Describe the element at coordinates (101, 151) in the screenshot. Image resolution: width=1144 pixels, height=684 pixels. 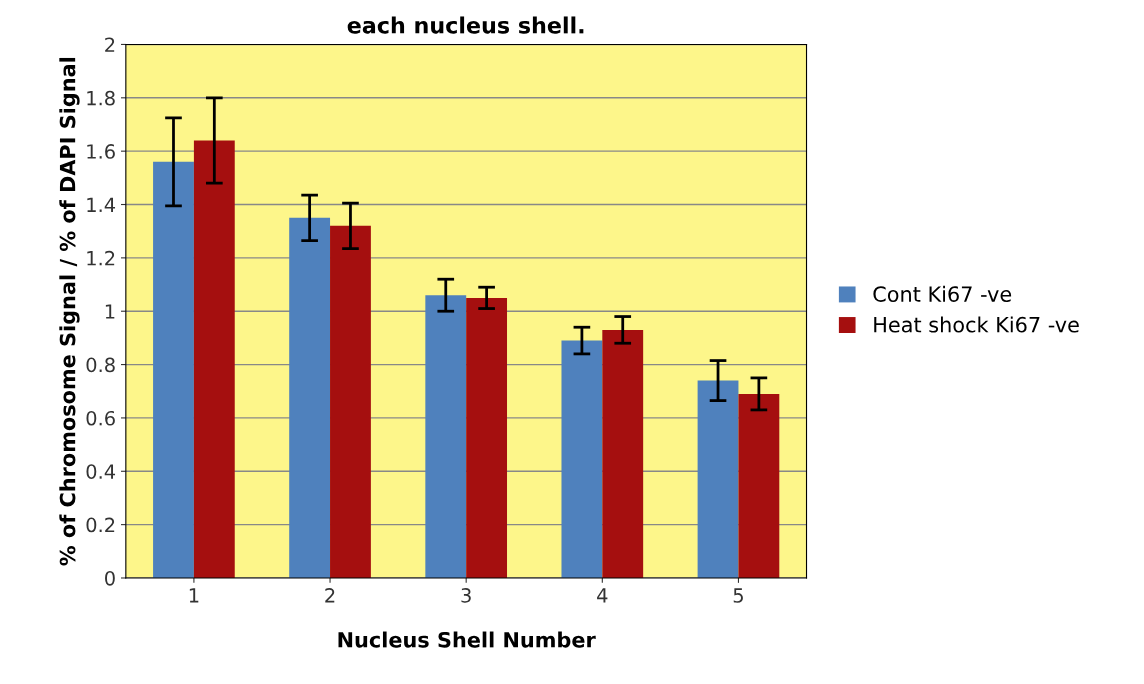
I see `y-tick-label: 1.6` at that location.